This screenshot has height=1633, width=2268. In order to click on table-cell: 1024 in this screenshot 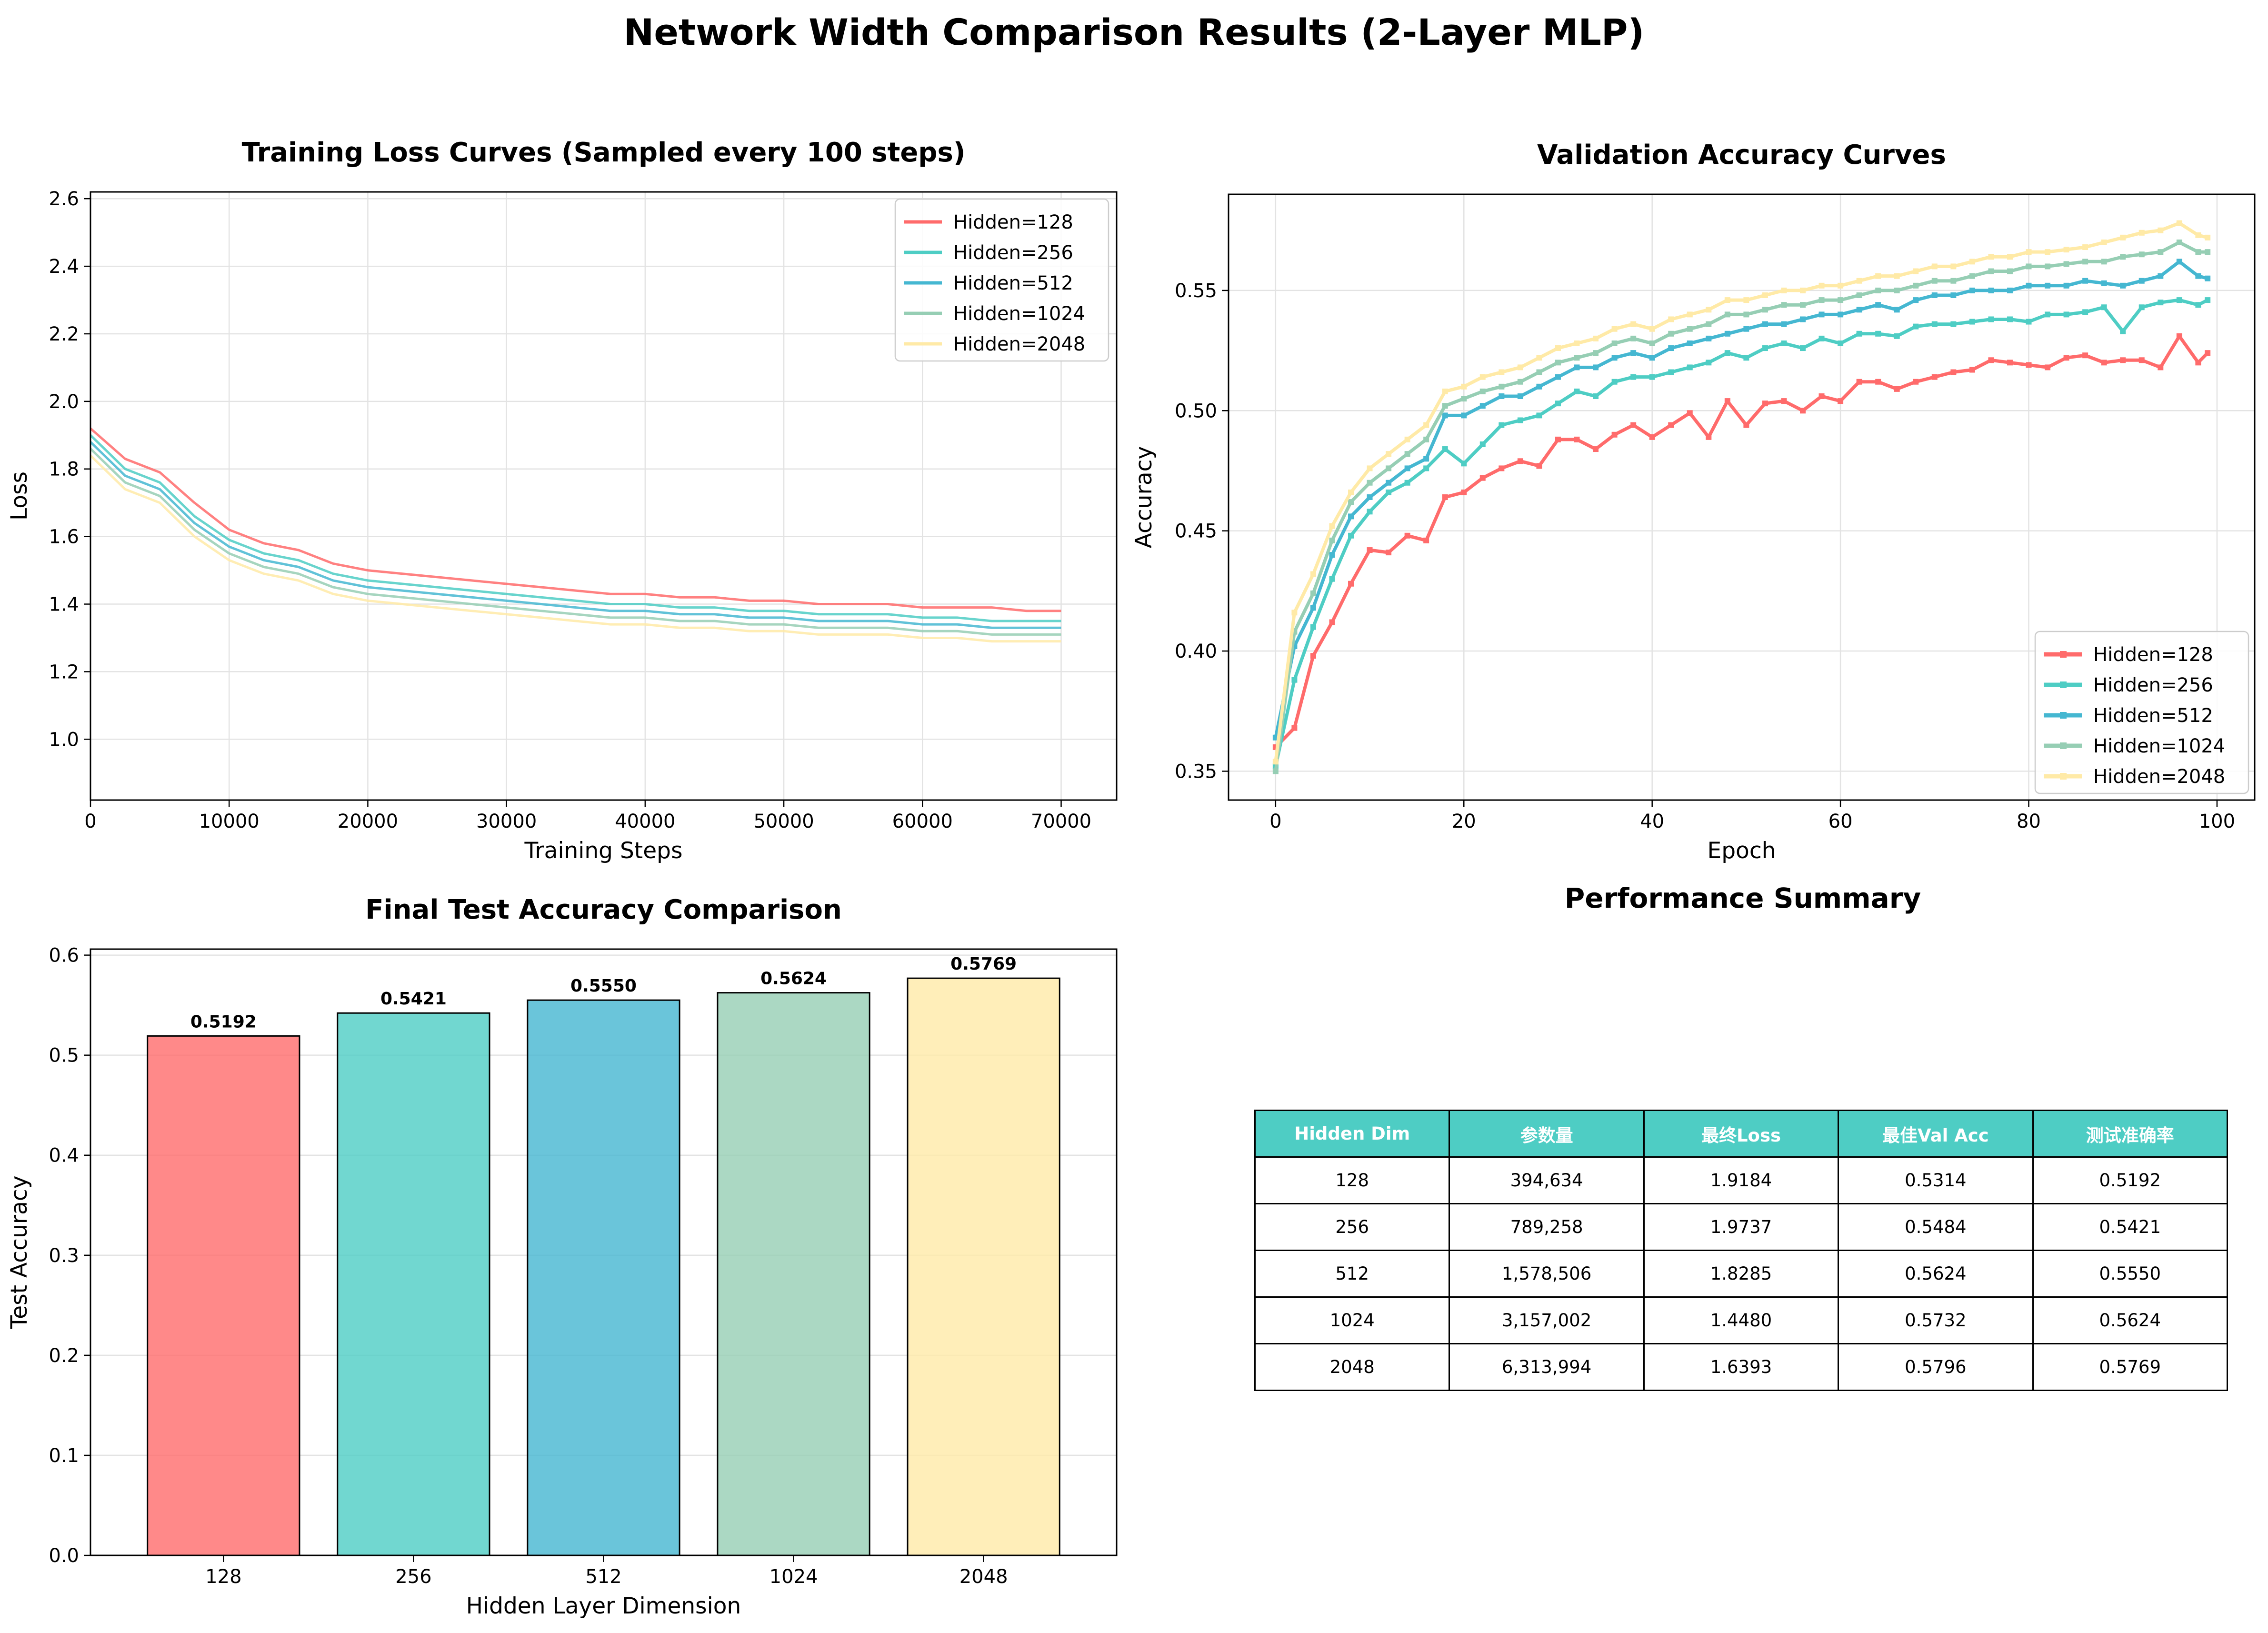, I will do `click(1352, 1320)`.